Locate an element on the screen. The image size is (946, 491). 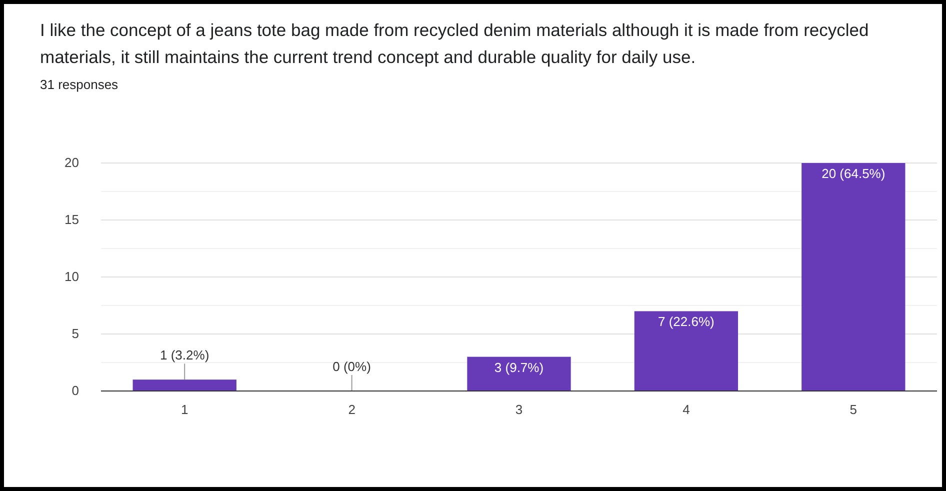
data-label: 3 (9.7%) is located at coordinates (519, 367).